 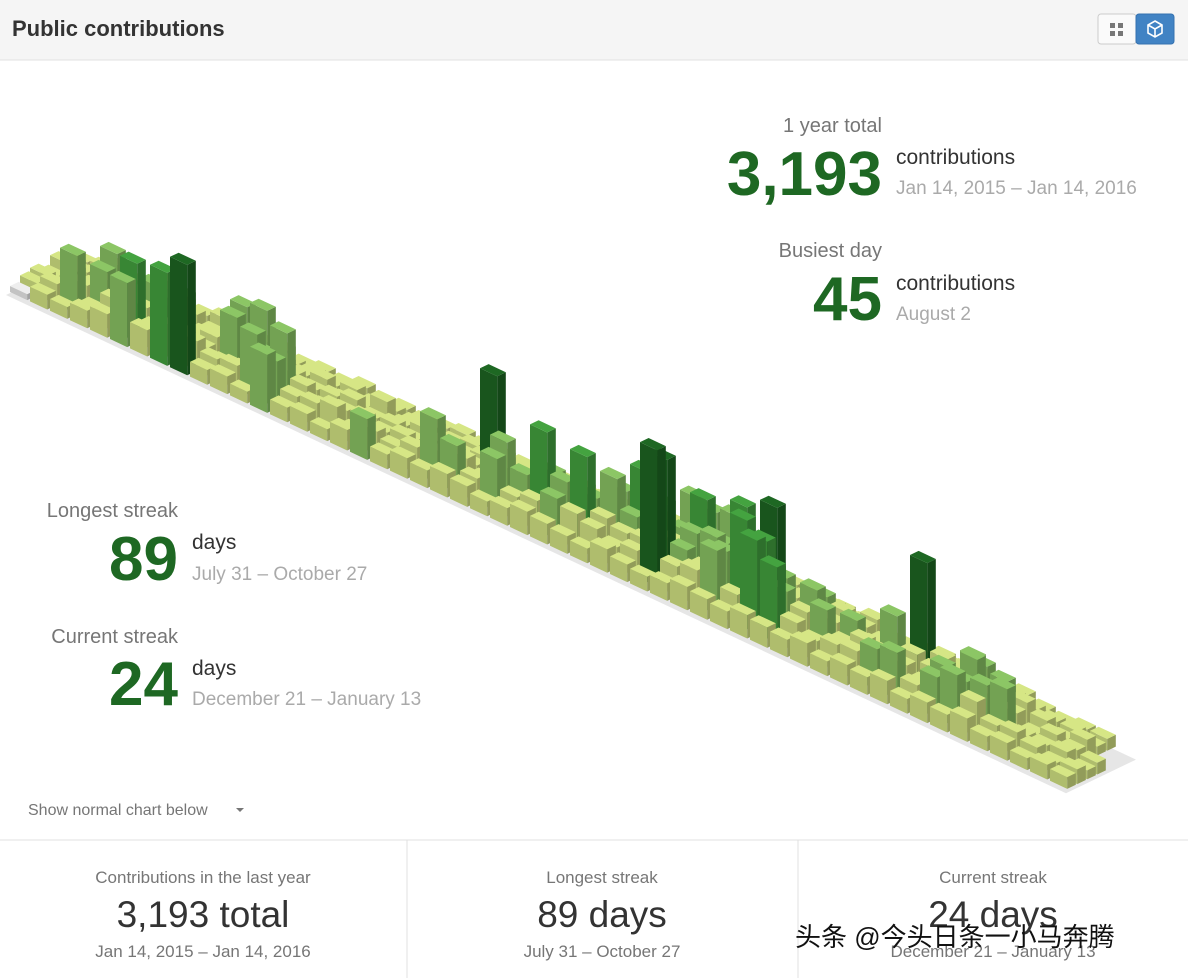 I want to click on grid-view-button, so click(x=1117, y=29).